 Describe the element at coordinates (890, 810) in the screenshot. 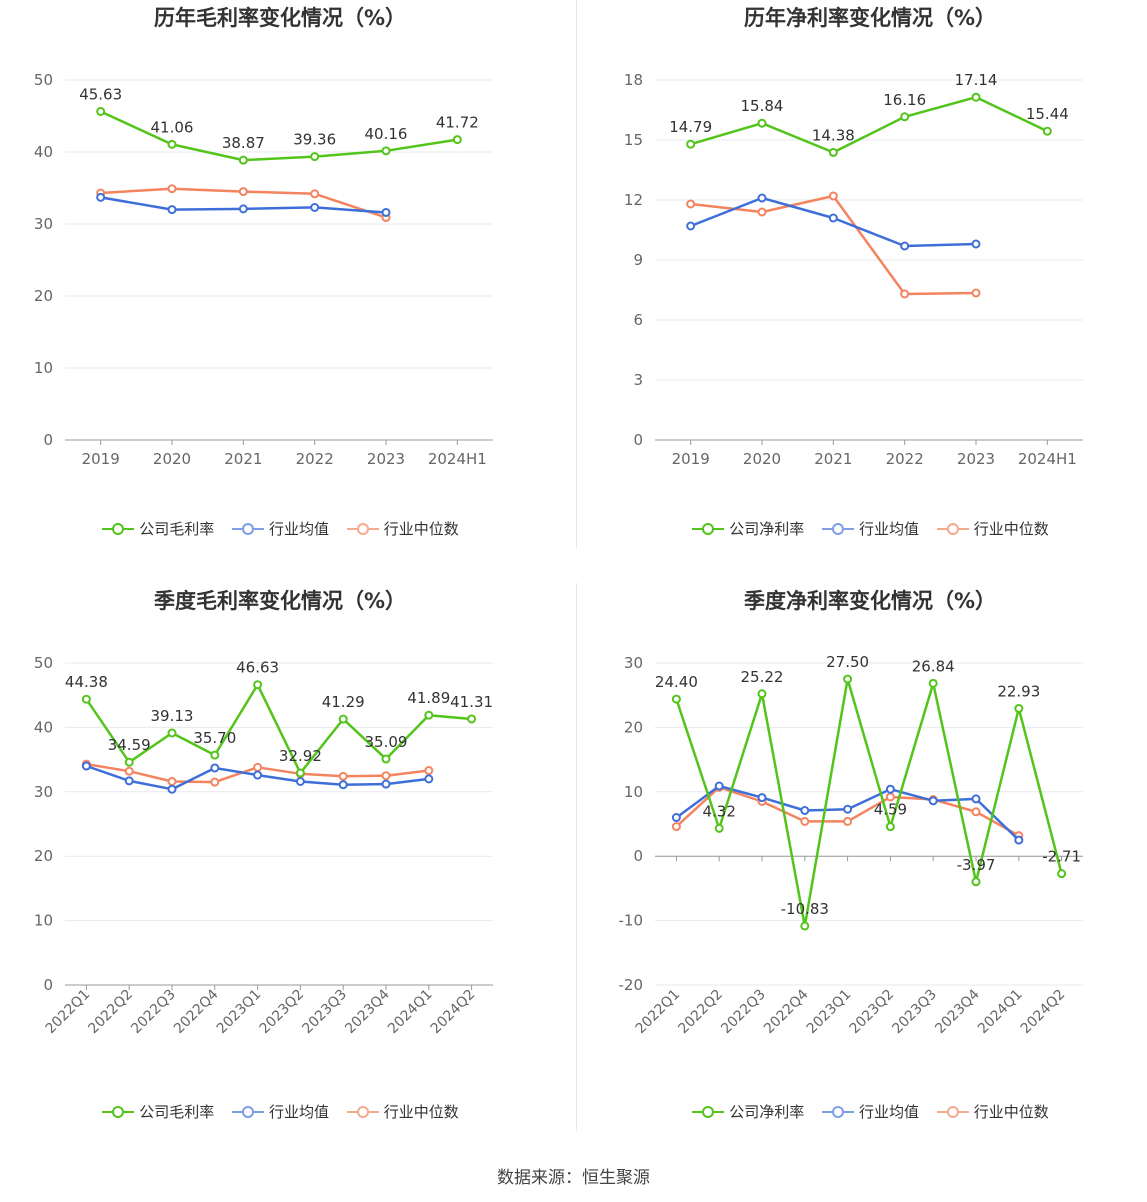

I see `data-label: 4.59` at that location.